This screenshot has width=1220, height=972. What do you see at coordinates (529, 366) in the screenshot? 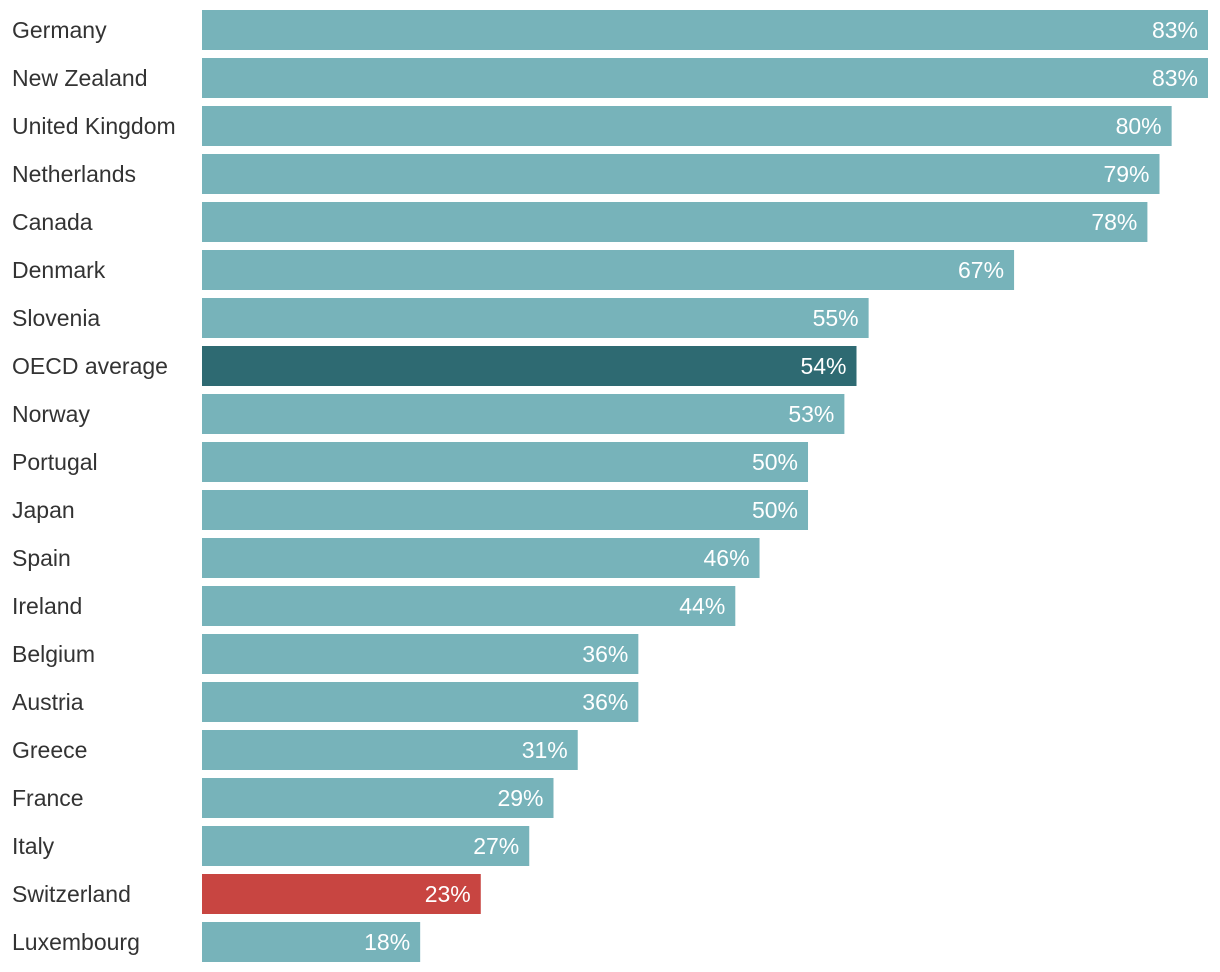
I see `bar-oecd-average` at bounding box center [529, 366].